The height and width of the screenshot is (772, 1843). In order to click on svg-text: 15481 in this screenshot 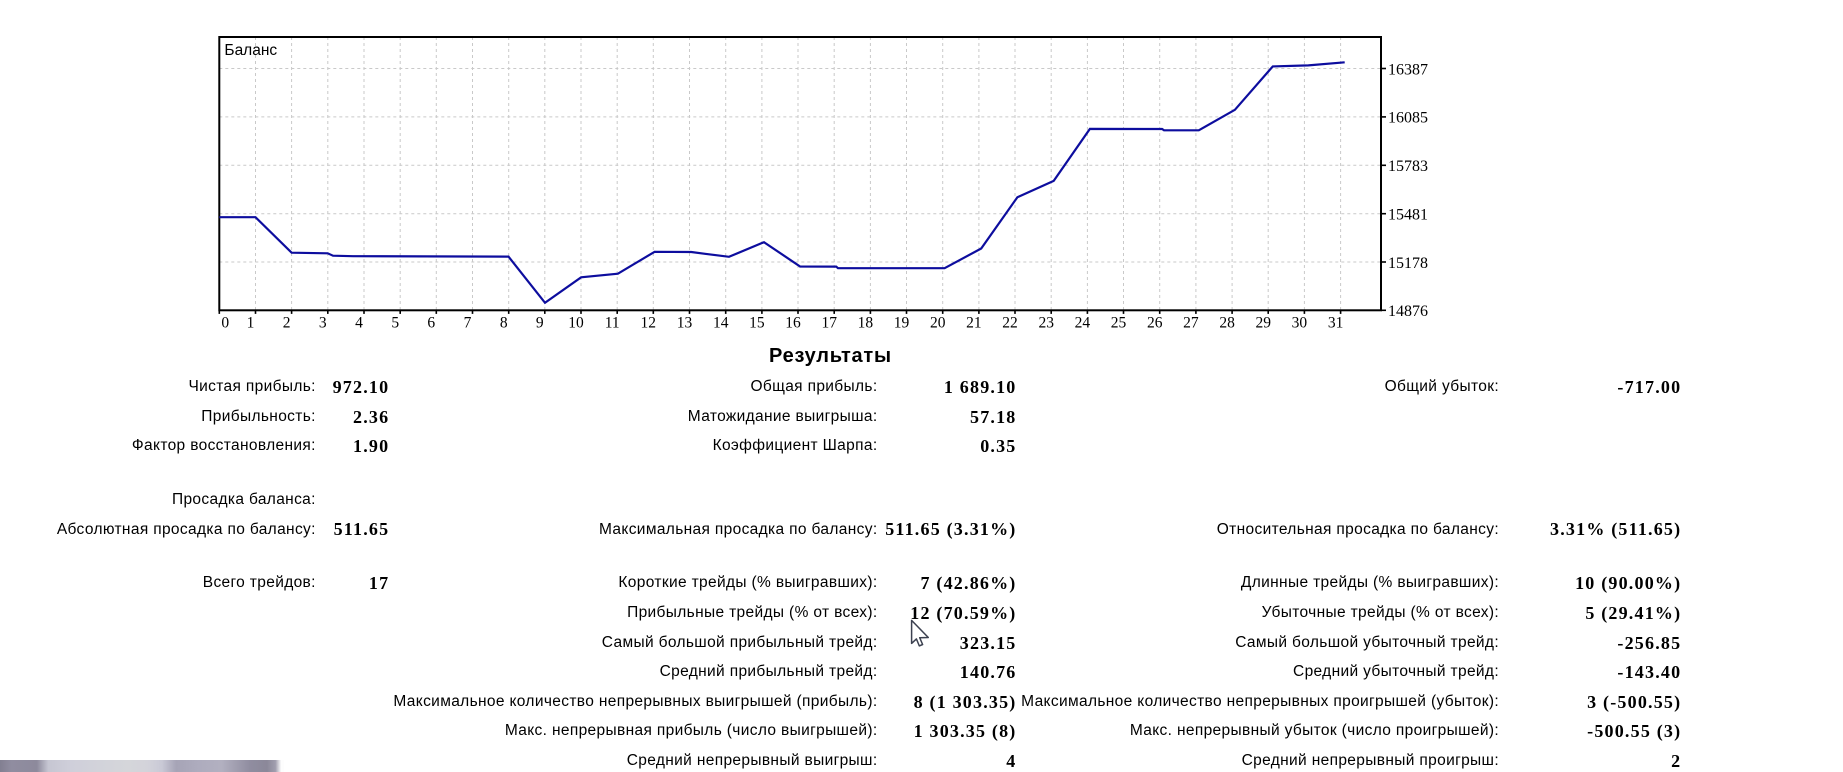, I will do `click(1408, 215)`.